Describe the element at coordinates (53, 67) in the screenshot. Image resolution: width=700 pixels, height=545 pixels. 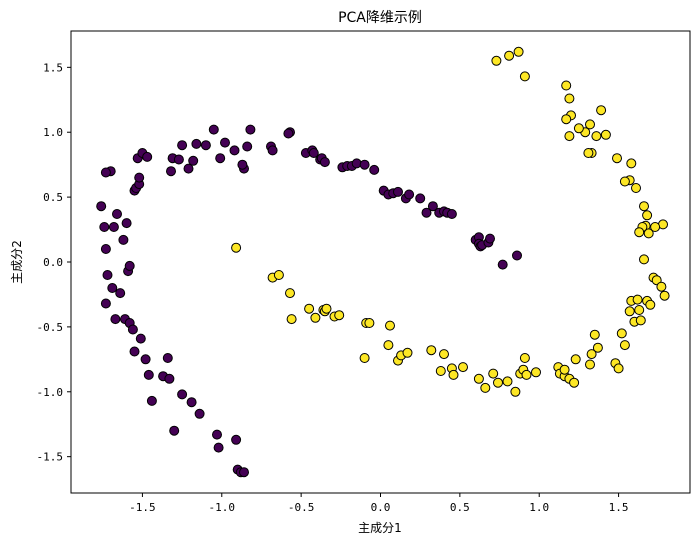
I see `y-tick-label: 1.5` at that location.